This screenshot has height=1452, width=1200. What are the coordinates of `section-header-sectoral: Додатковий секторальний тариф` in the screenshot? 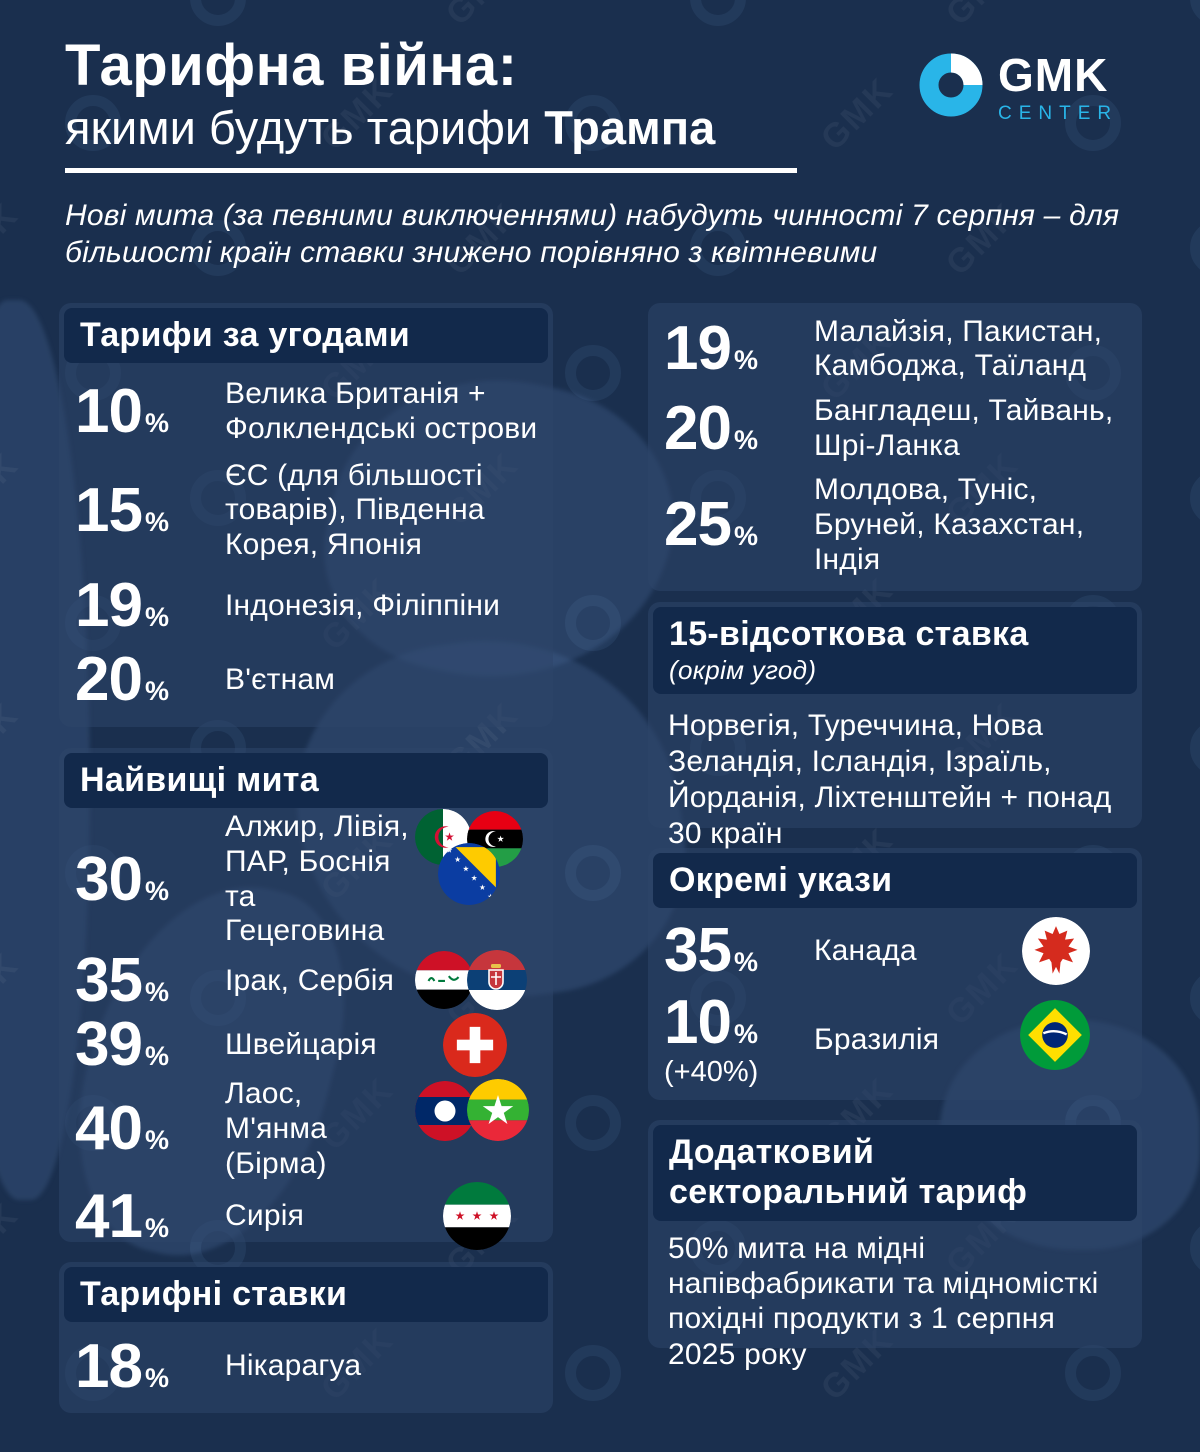 It's located at (895, 1173).